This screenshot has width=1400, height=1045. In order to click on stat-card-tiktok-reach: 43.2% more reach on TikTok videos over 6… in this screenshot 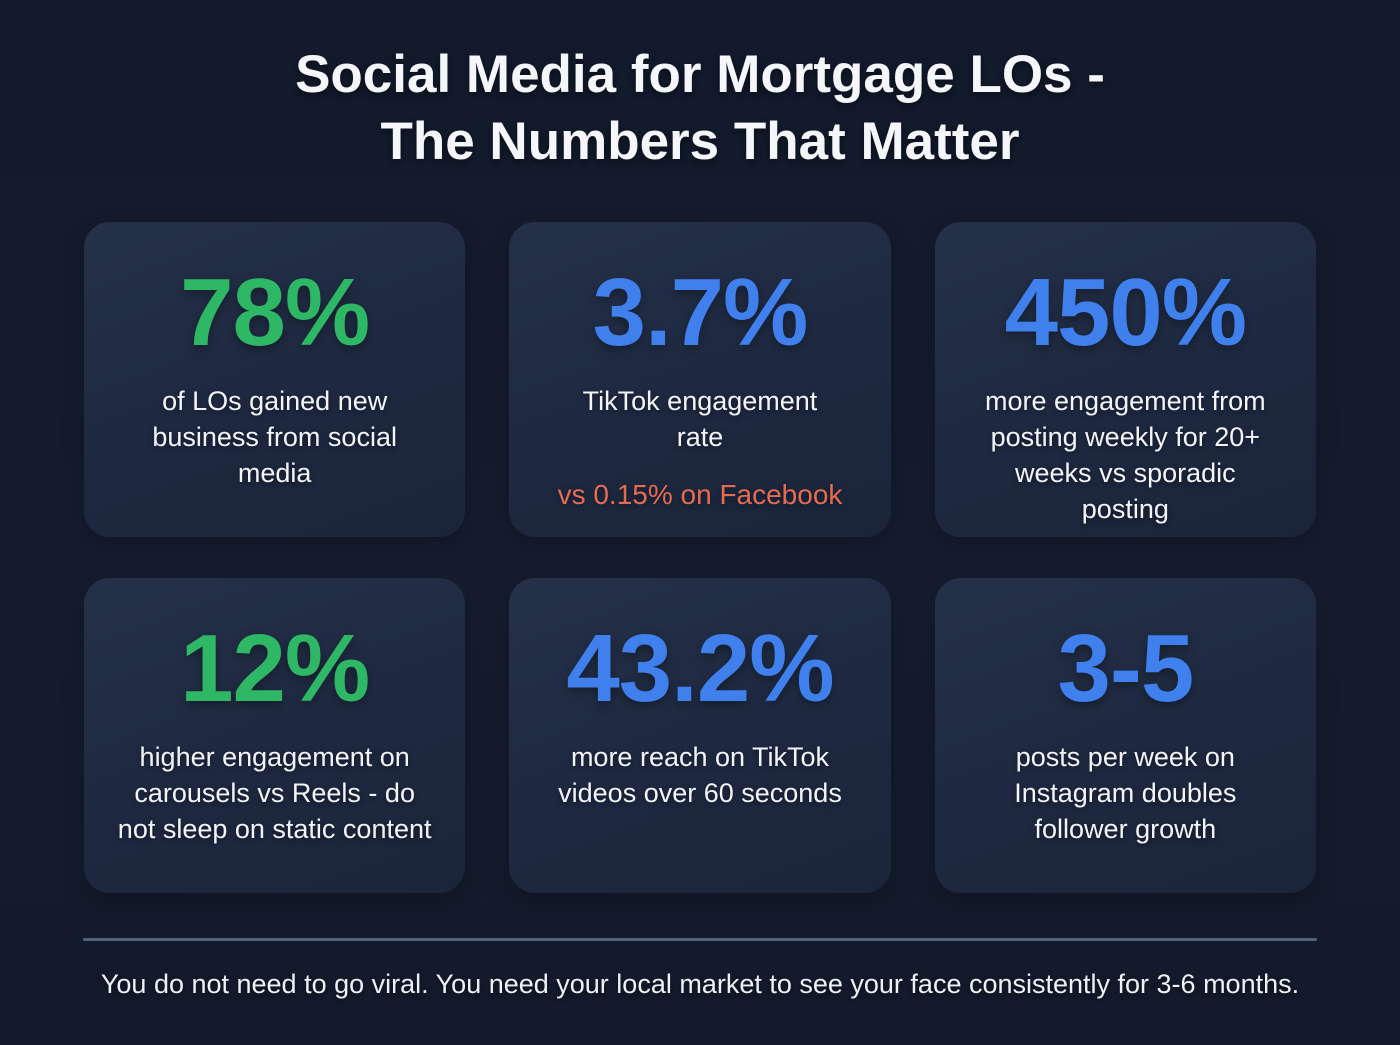, I will do `click(700, 735)`.